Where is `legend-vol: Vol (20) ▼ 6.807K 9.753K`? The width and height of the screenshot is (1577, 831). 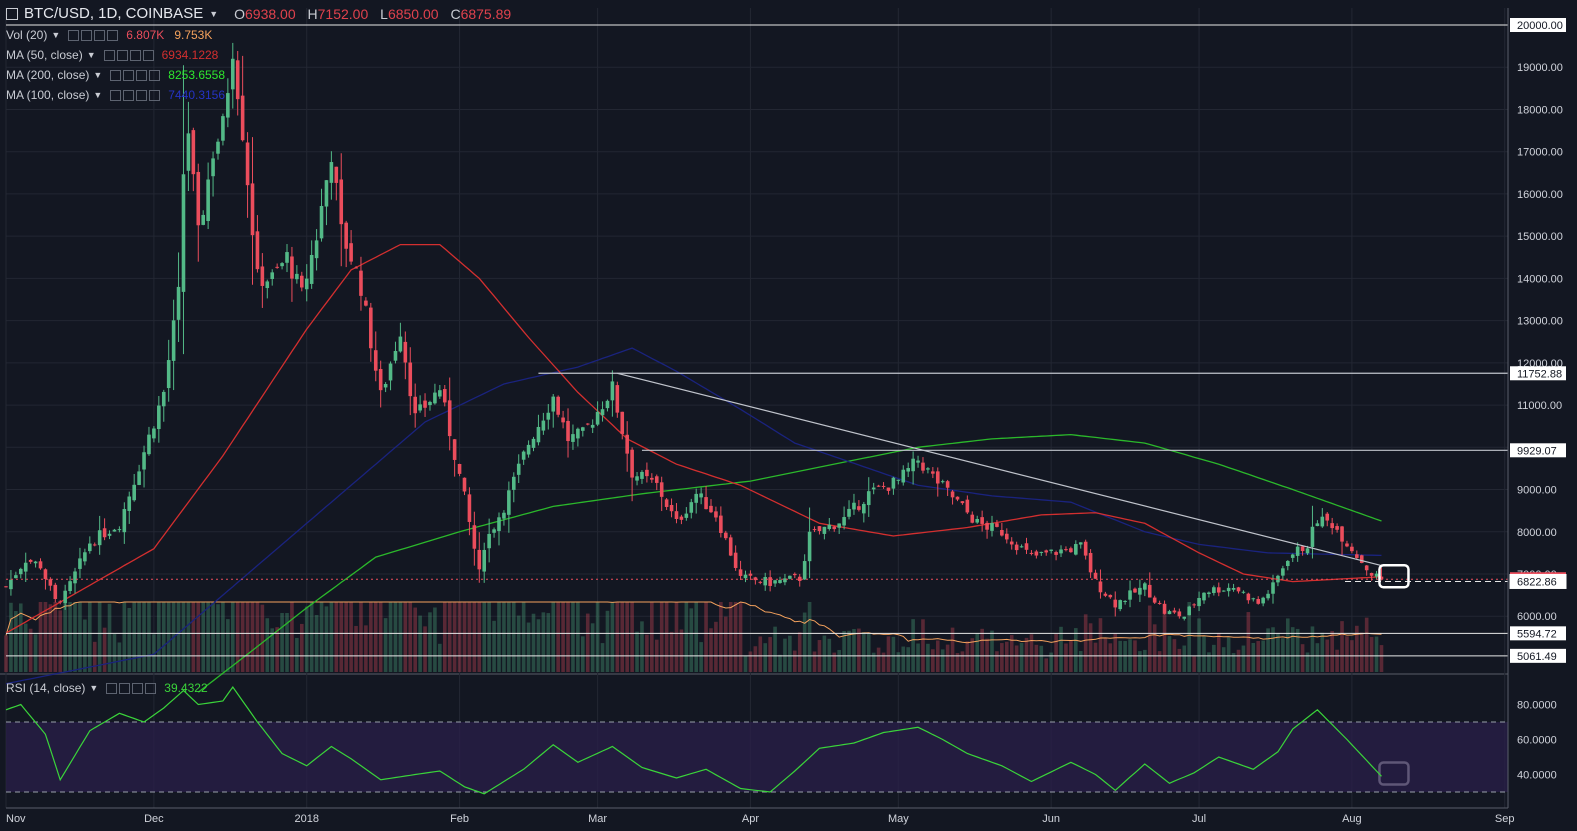 legend-vol: Vol (20) ▼ 6.807K 9.753K is located at coordinates (109, 35).